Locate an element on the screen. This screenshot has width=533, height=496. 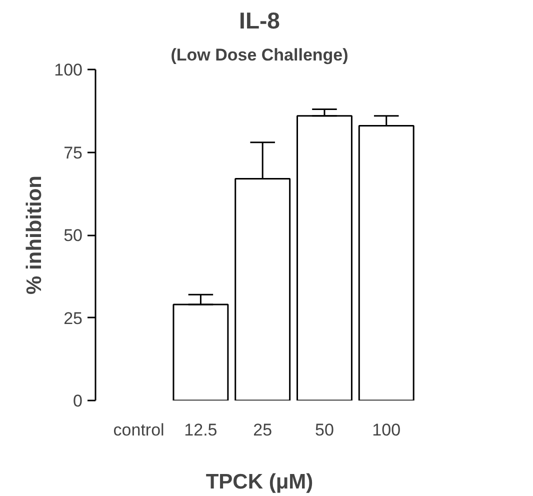
x-tick-label: 100 is located at coordinates (386, 430).